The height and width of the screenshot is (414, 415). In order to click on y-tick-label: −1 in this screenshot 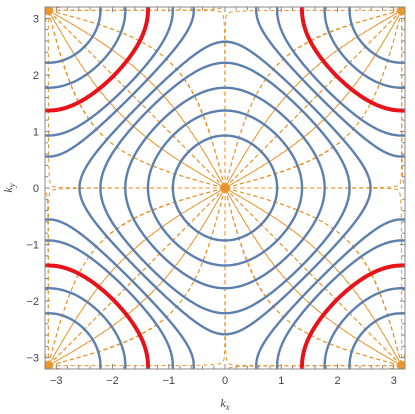, I will do `click(32, 246)`.